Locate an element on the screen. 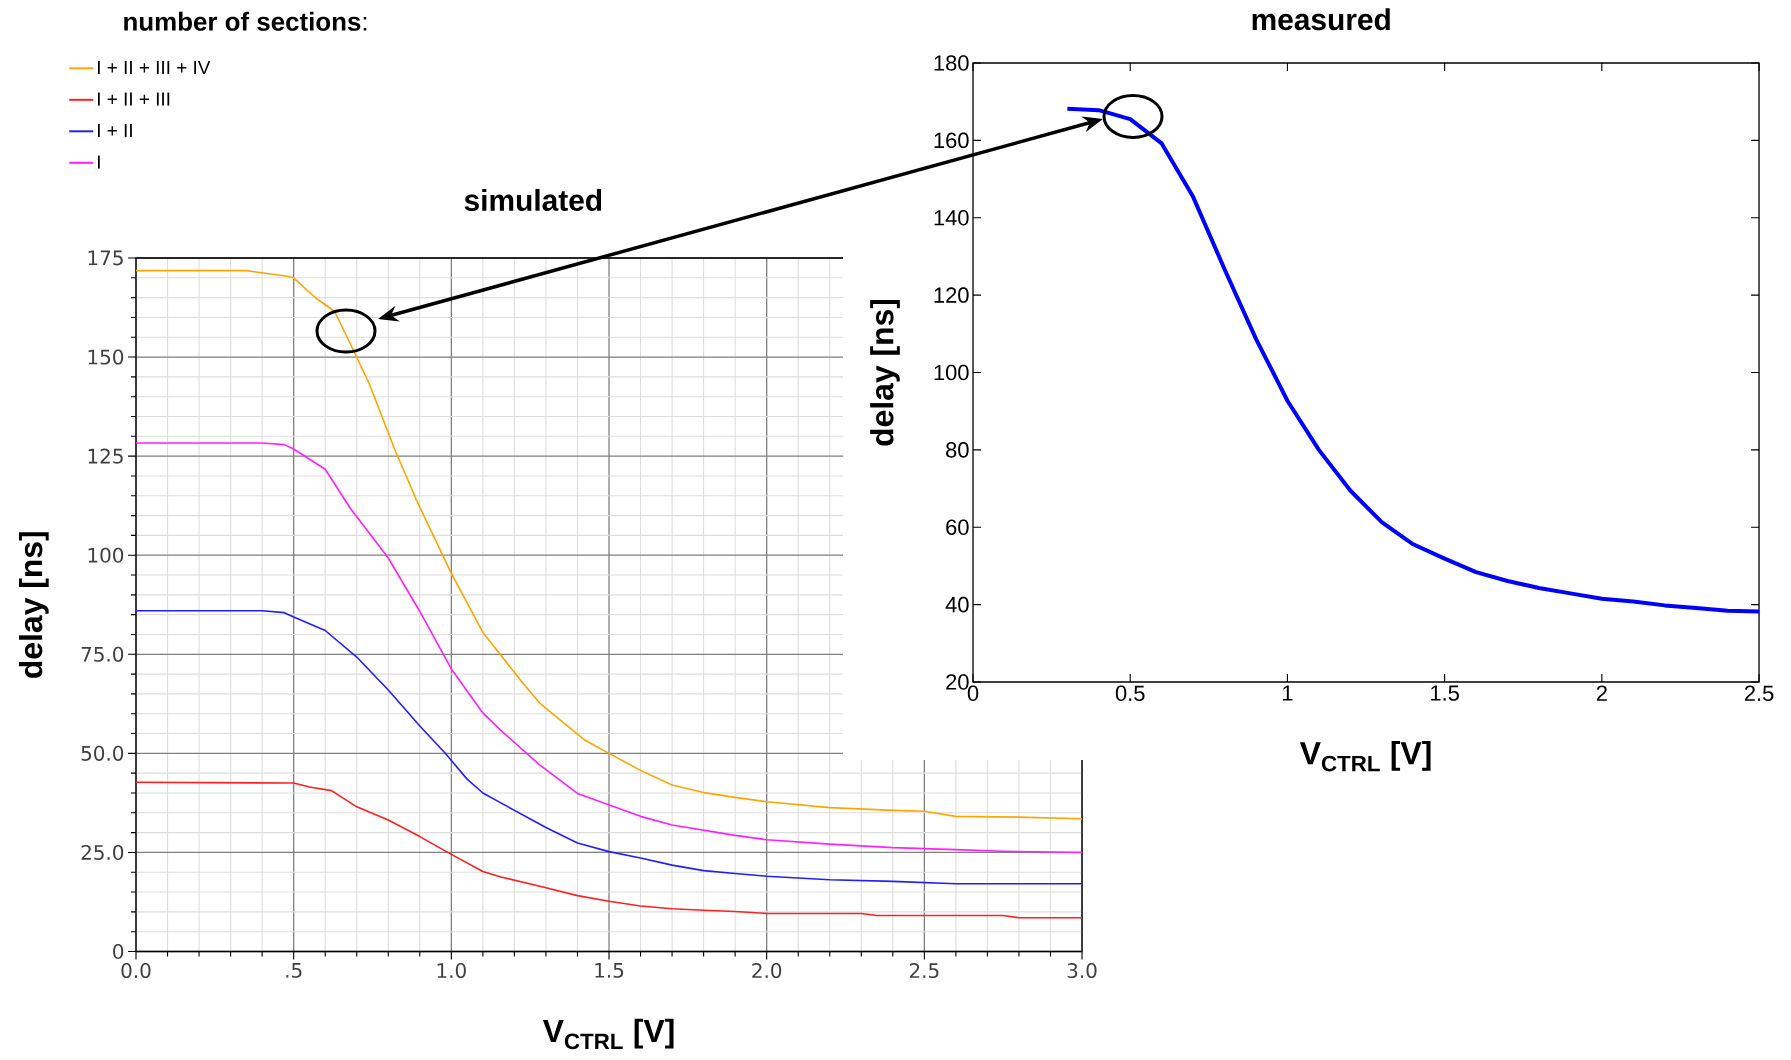 This screenshot has width=1791, height=1060. x-tick-label: 0.5 is located at coordinates (1130, 693).